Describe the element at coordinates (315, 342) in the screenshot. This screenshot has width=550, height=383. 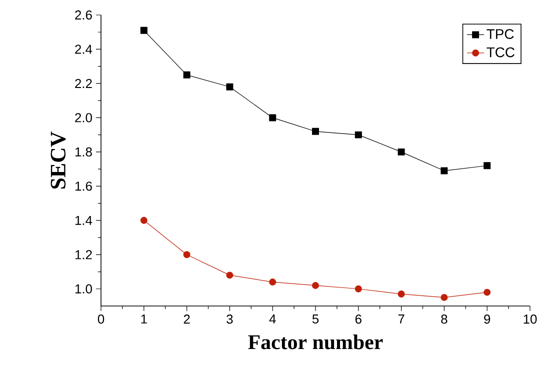
I see `x-axis-title: Factor number` at that location.